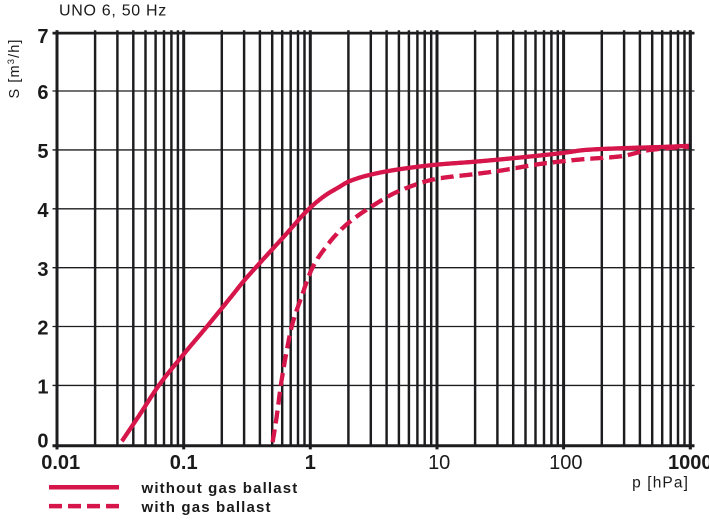  What do you see at coordinates (42, 270) in the screenshot?
I see `svg-text: 3` at bounding box center [42, 270].